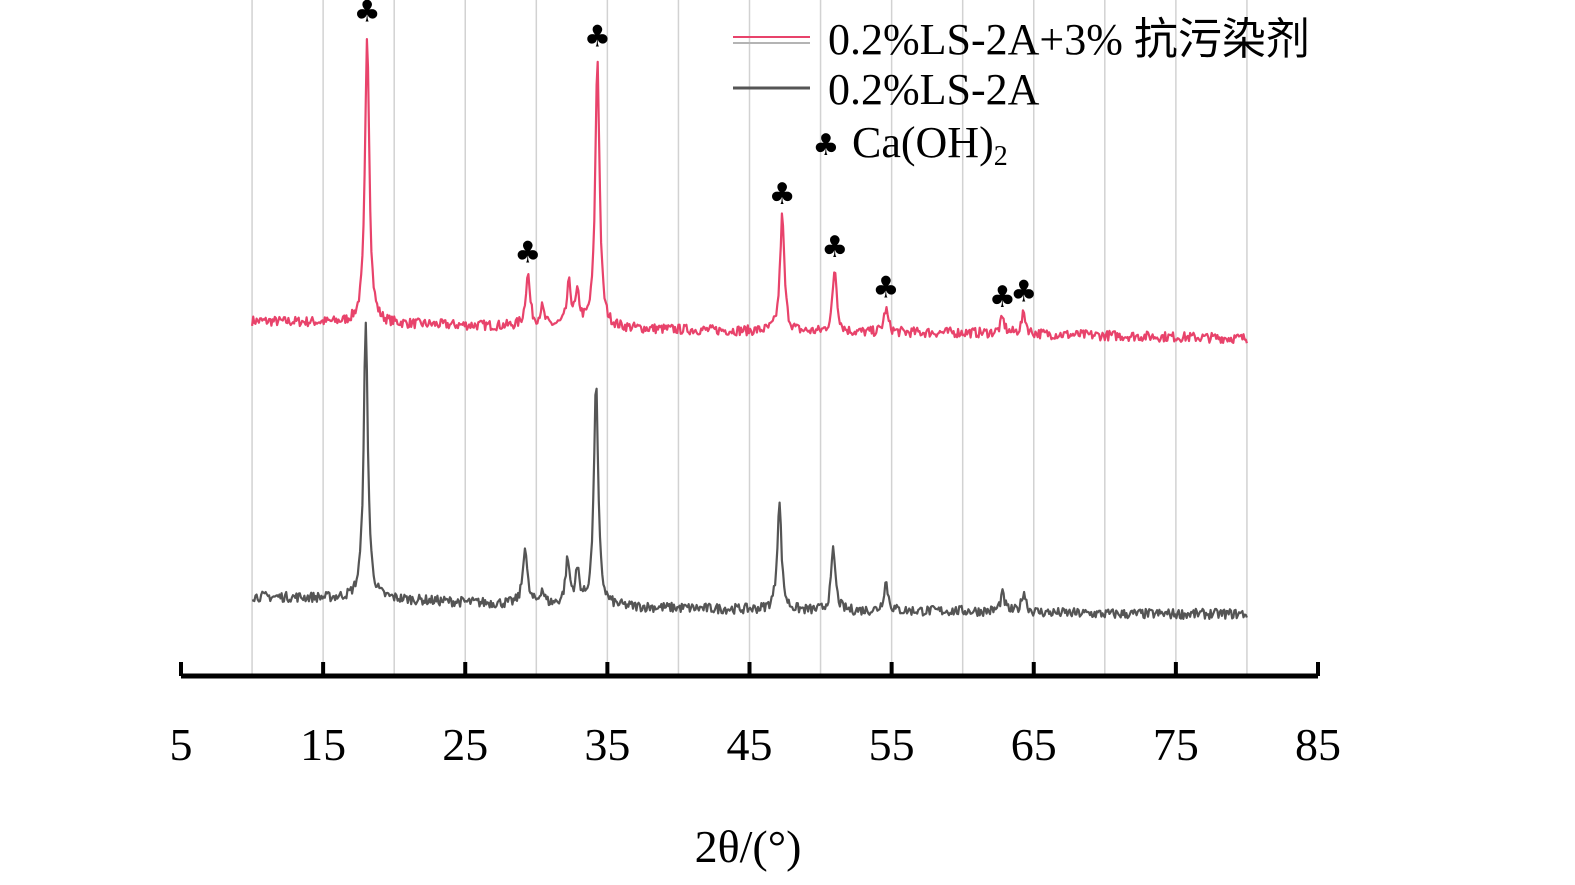 This screenshot has height=885, width=1575. I want to click on legend-caoh2-main: Ca(OH), so click(923, 142).